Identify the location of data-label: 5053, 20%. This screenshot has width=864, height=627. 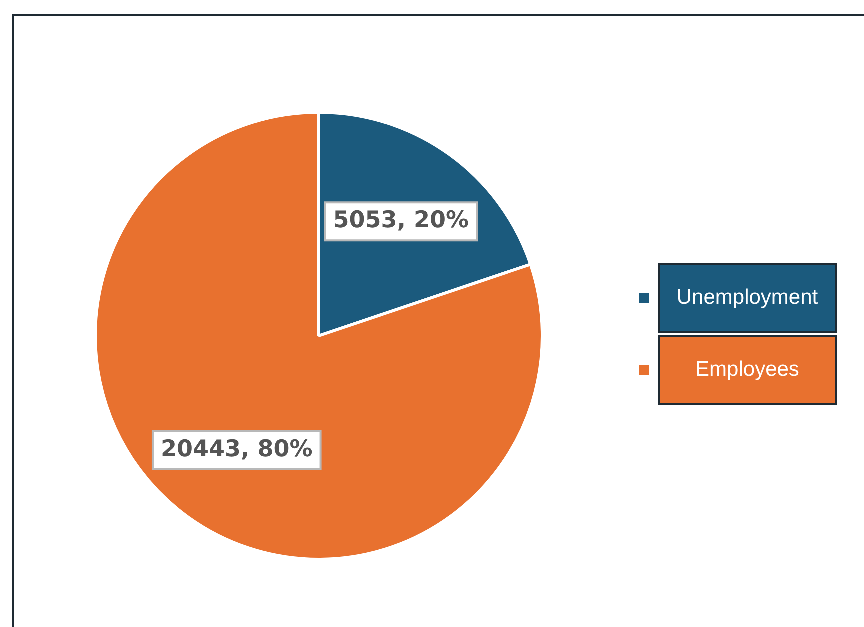
(401, 221).